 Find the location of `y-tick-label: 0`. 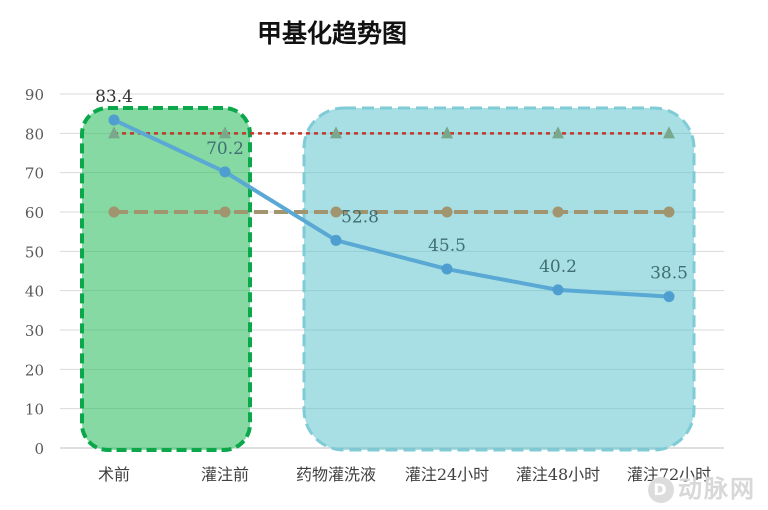

y-tick-label: 0 is located at coordinates (39, 449).